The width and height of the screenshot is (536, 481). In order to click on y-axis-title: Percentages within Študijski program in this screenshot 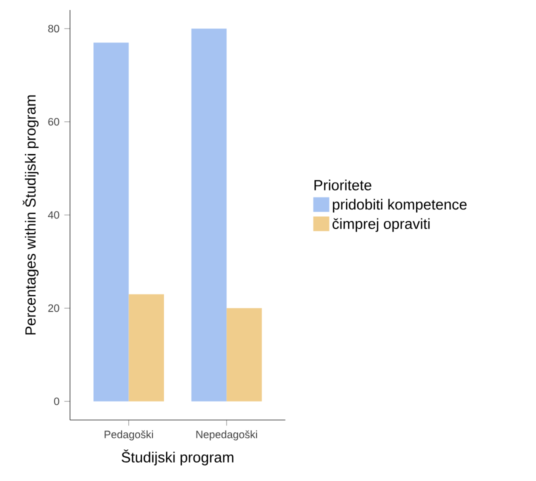, I will do `click(30, 214)`.